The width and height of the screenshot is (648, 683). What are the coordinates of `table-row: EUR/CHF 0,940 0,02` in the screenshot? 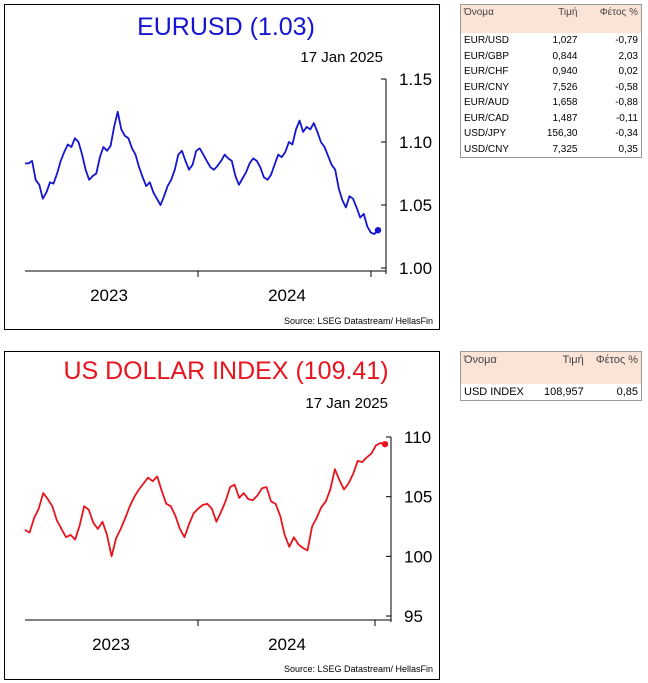 It's located at (551, 72).